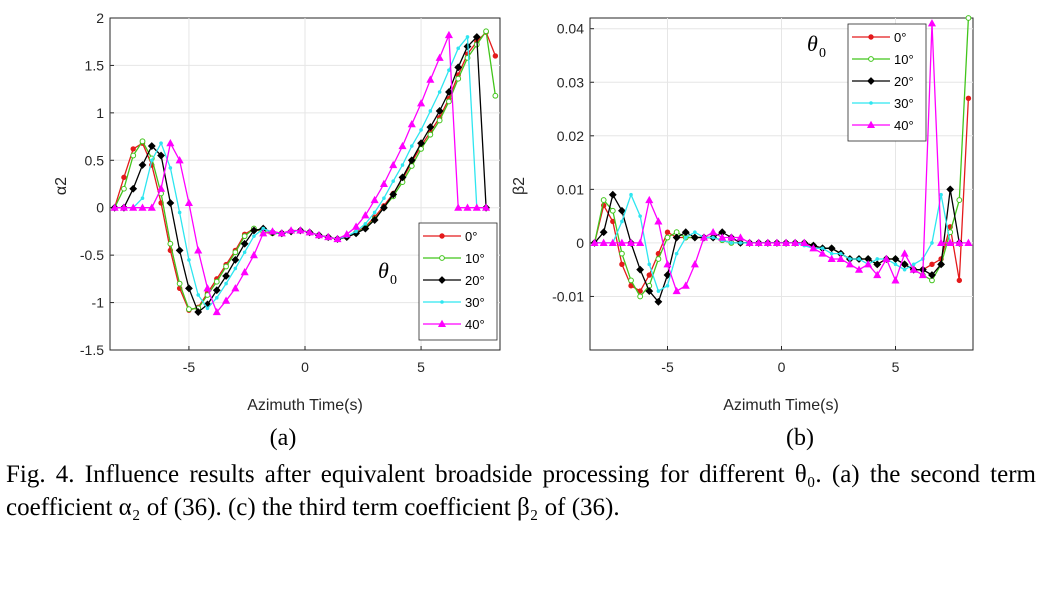  I want to click on legend-box-a, so click(458, 281).